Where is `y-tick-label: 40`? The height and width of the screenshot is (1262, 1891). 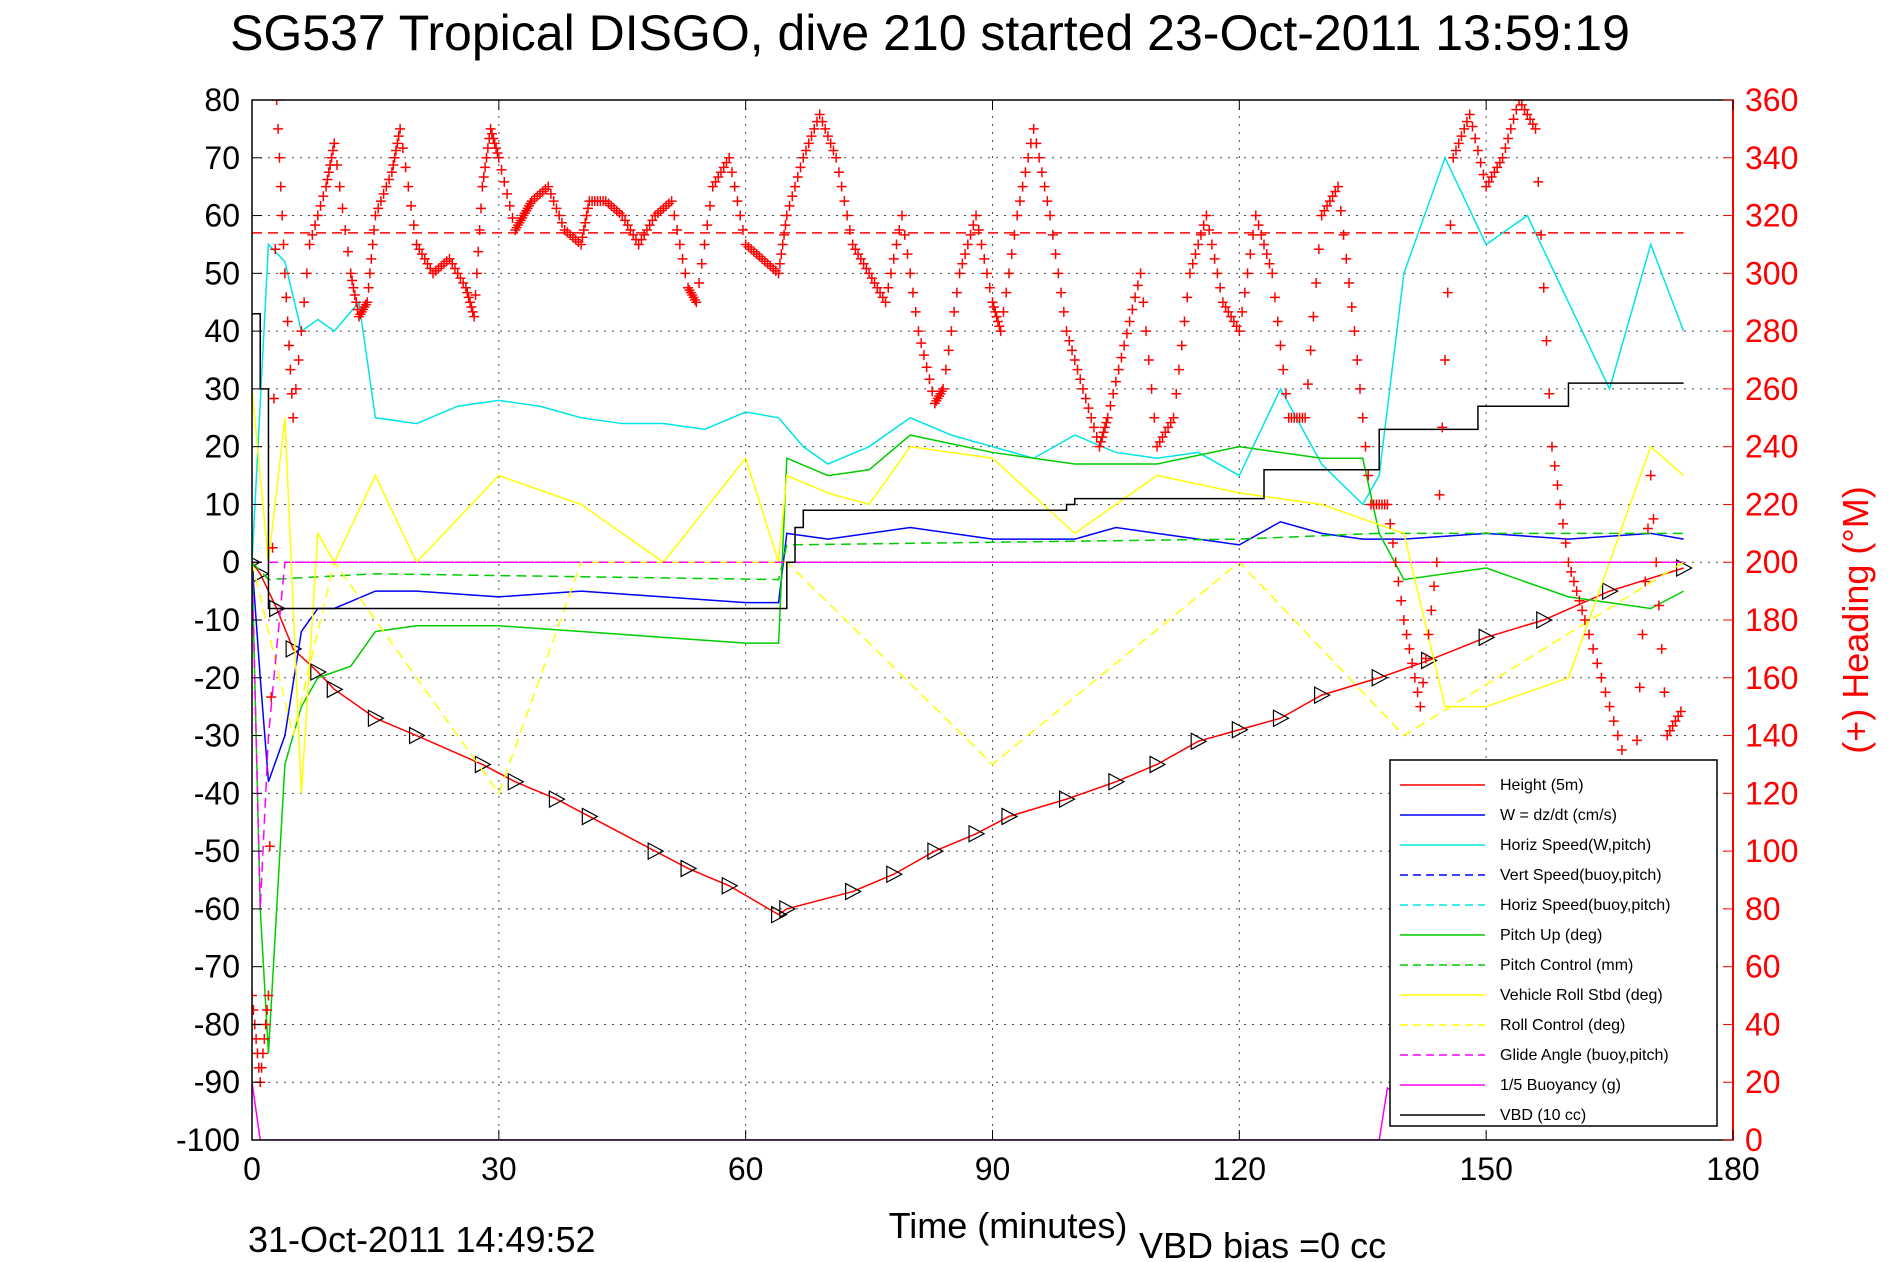
y-tick-label: 40 is located at coordinates (222, 331).